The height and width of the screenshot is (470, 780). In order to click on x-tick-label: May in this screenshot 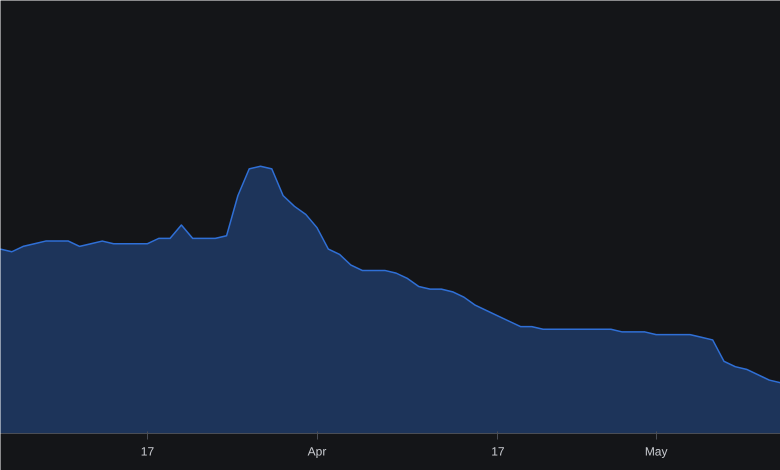, I will do `click(656, 451)`.